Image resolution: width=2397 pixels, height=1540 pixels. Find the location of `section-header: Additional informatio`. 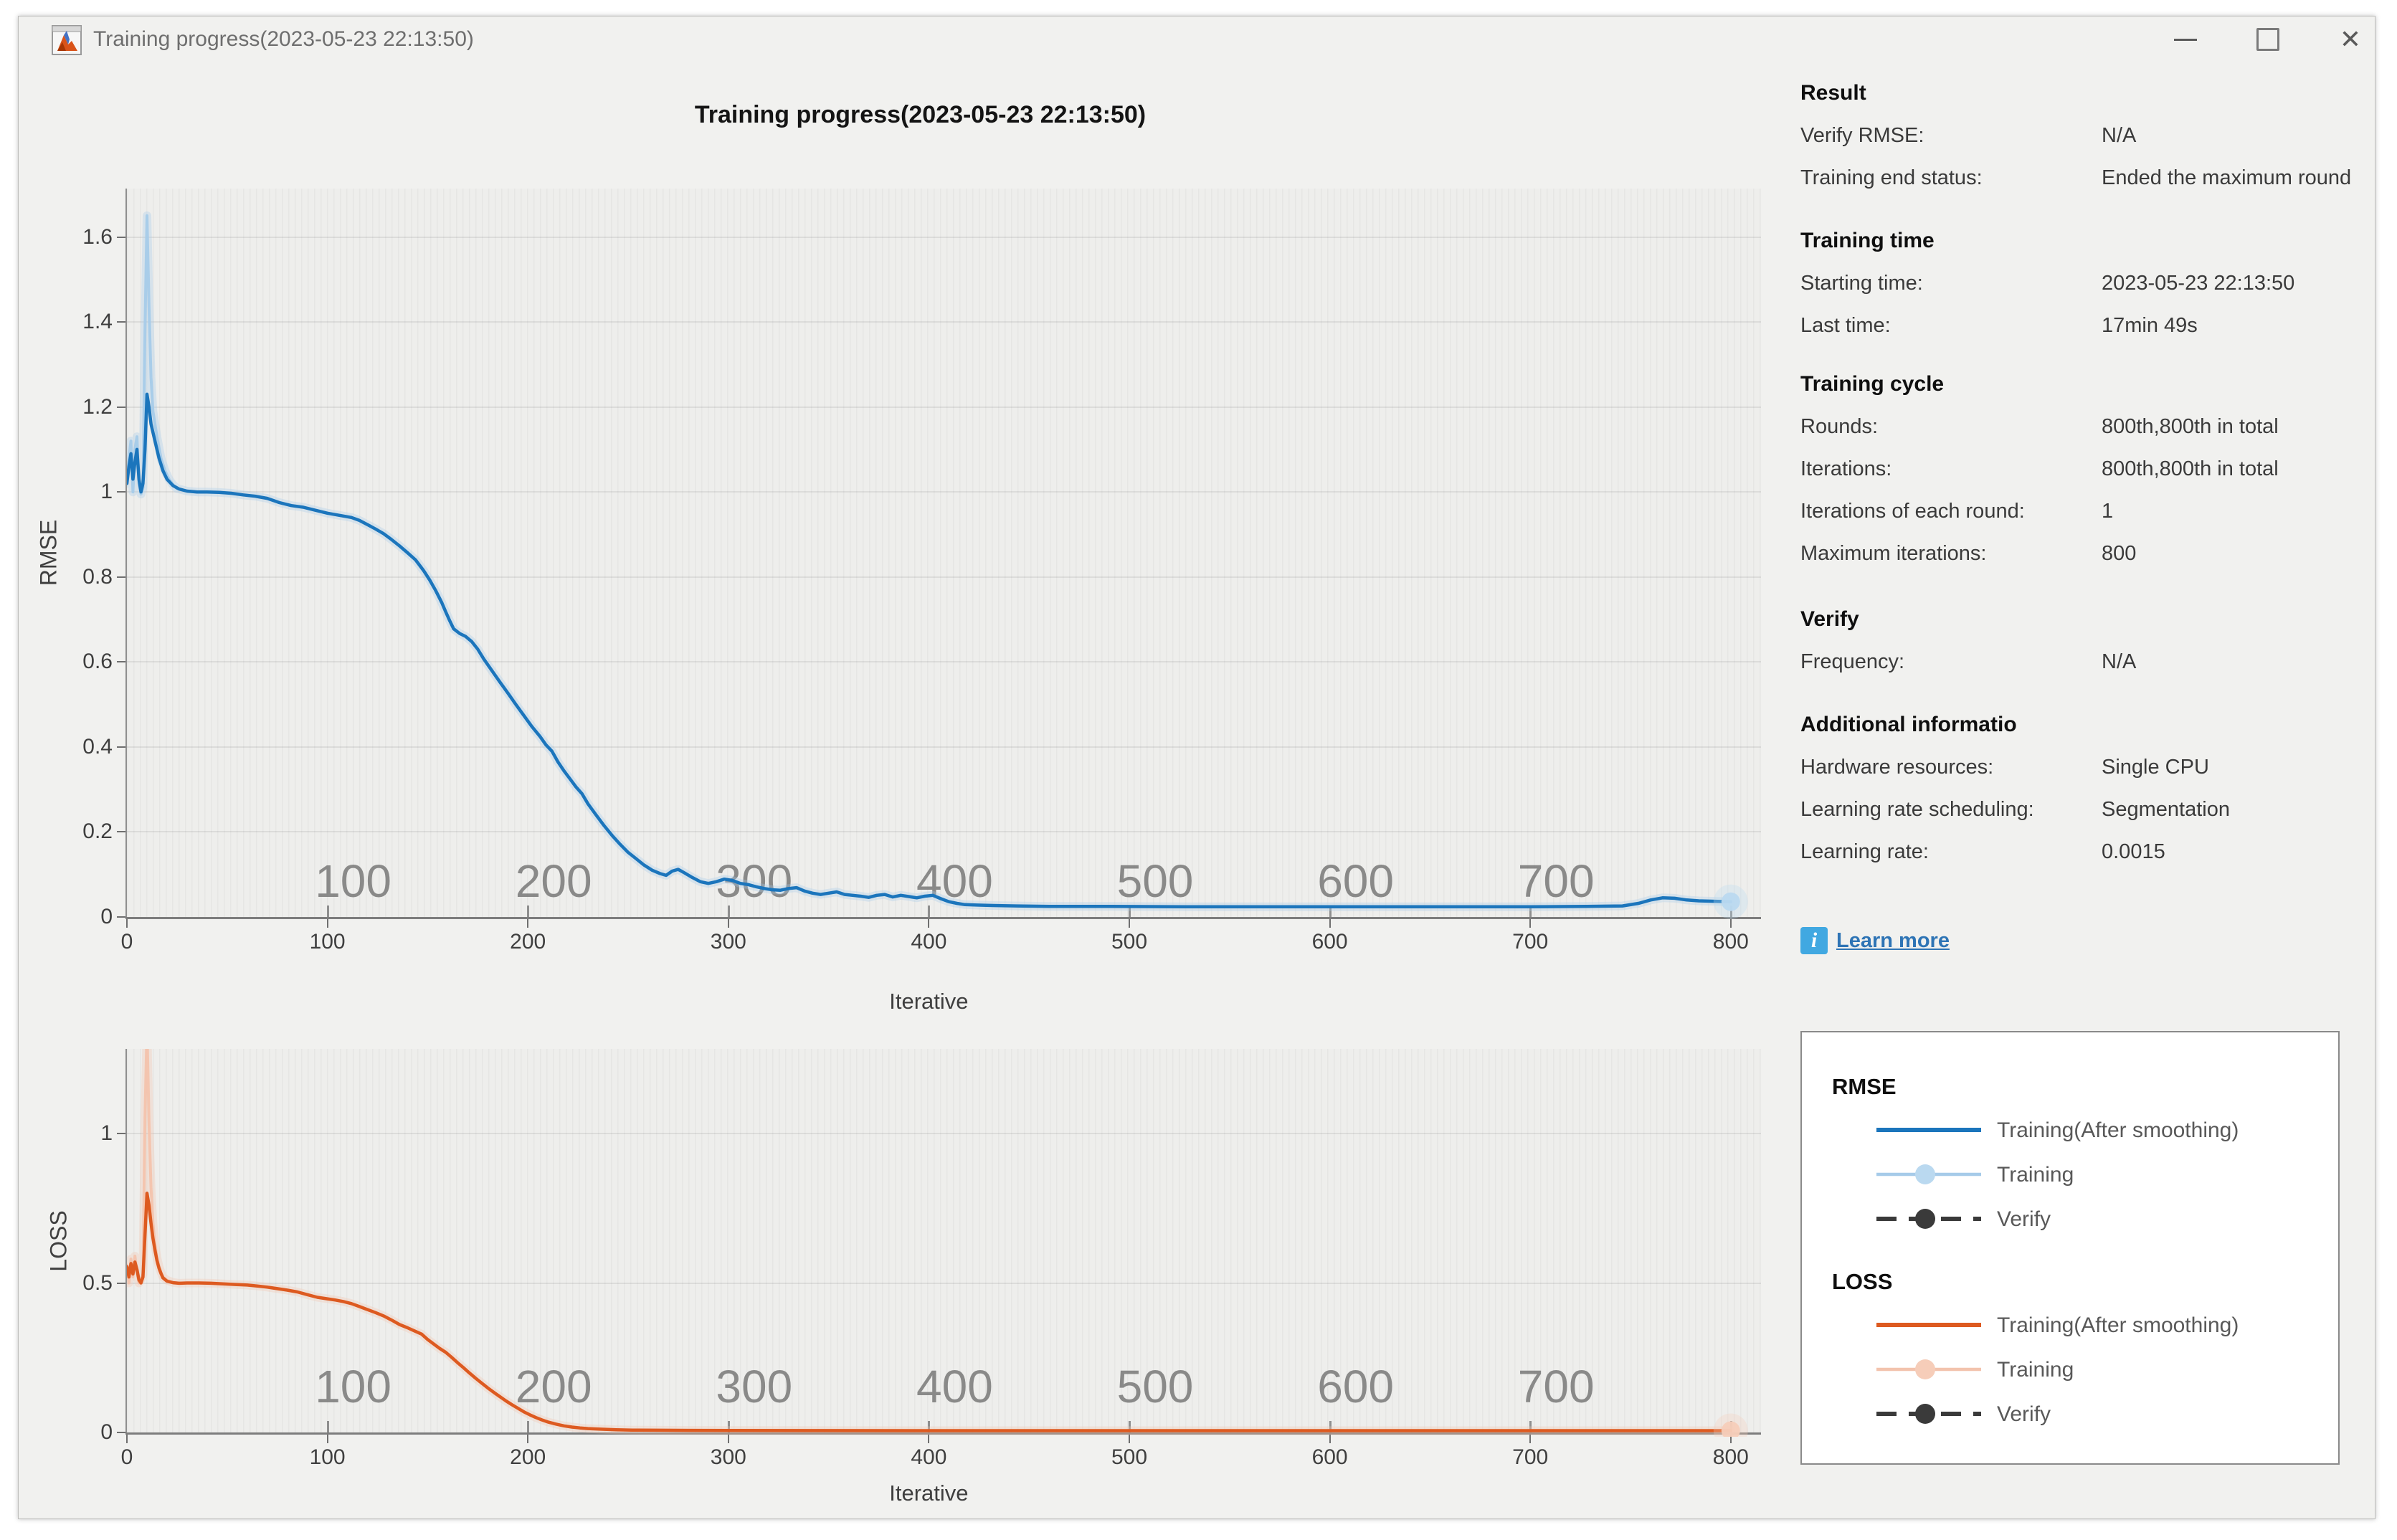

section-header: Additional informatio is located at coordinates (1908, 724).